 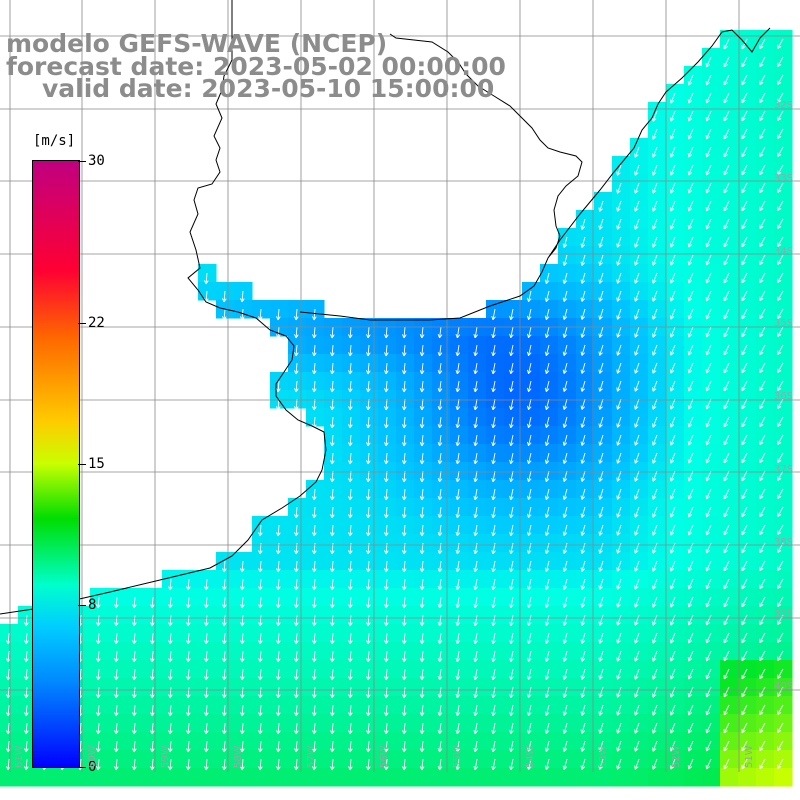 I want to click on colorbar-unit: [m/s], so click(x=54, y=141).